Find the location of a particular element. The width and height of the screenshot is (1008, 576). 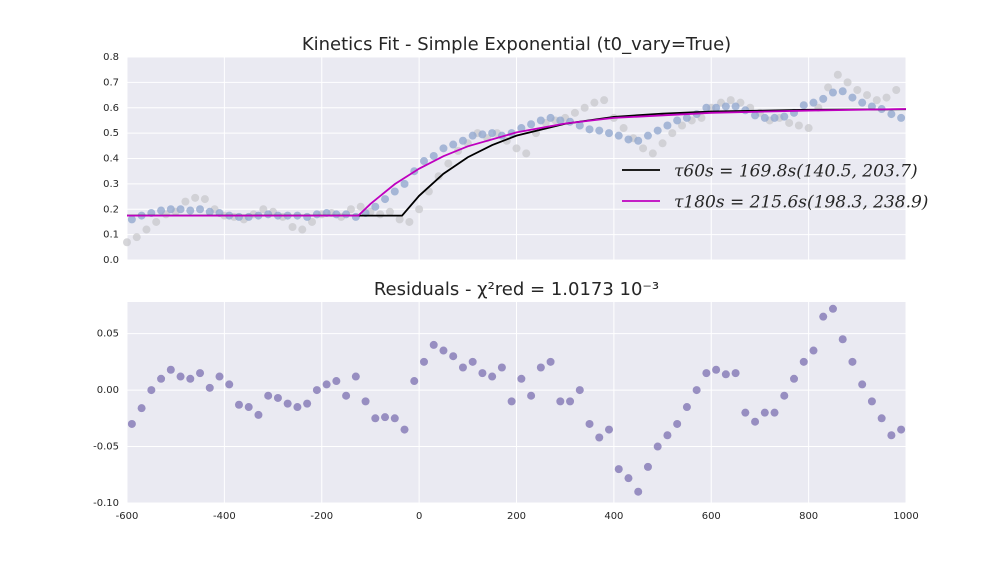

chart-title: Residuals - χ²red = 1.0173 10⁻³ is located at coordinates (516, 289).